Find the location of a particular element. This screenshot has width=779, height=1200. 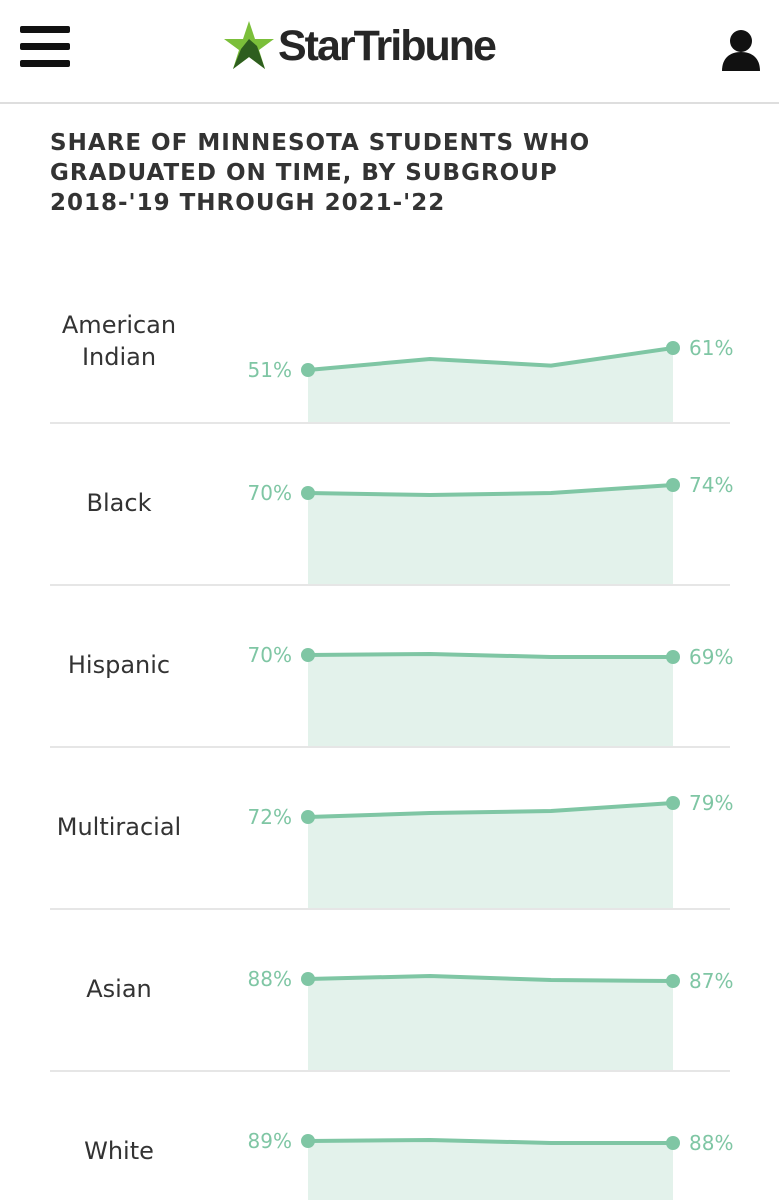

end-value-label: 88% is located at coordinates (711, 1143).